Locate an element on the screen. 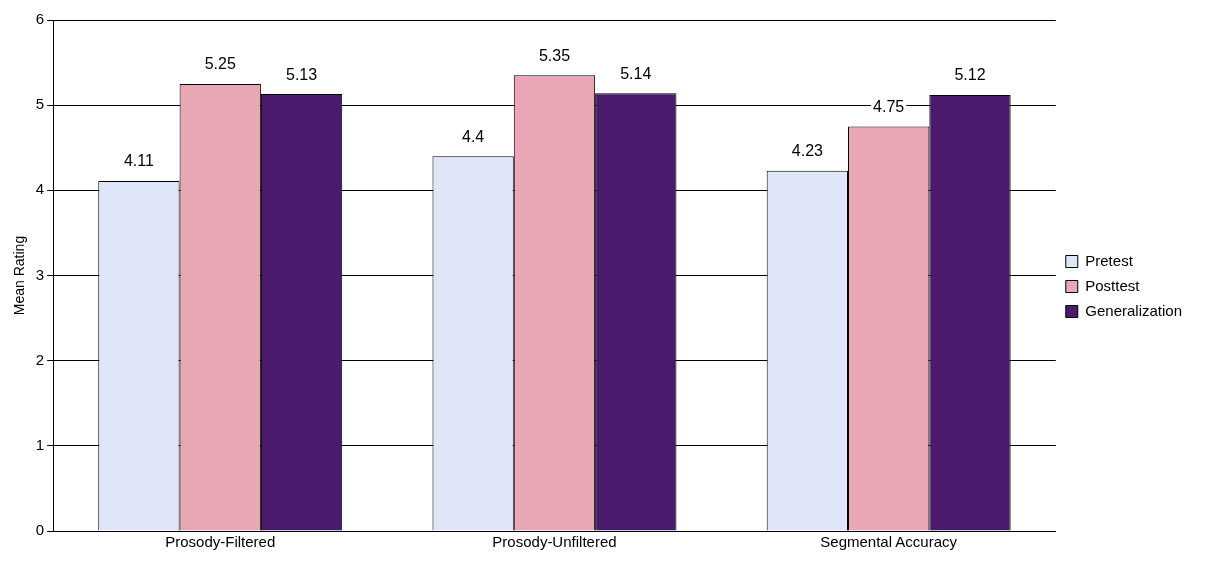  data-label: 5.14 is located at coordinates (636, 73).